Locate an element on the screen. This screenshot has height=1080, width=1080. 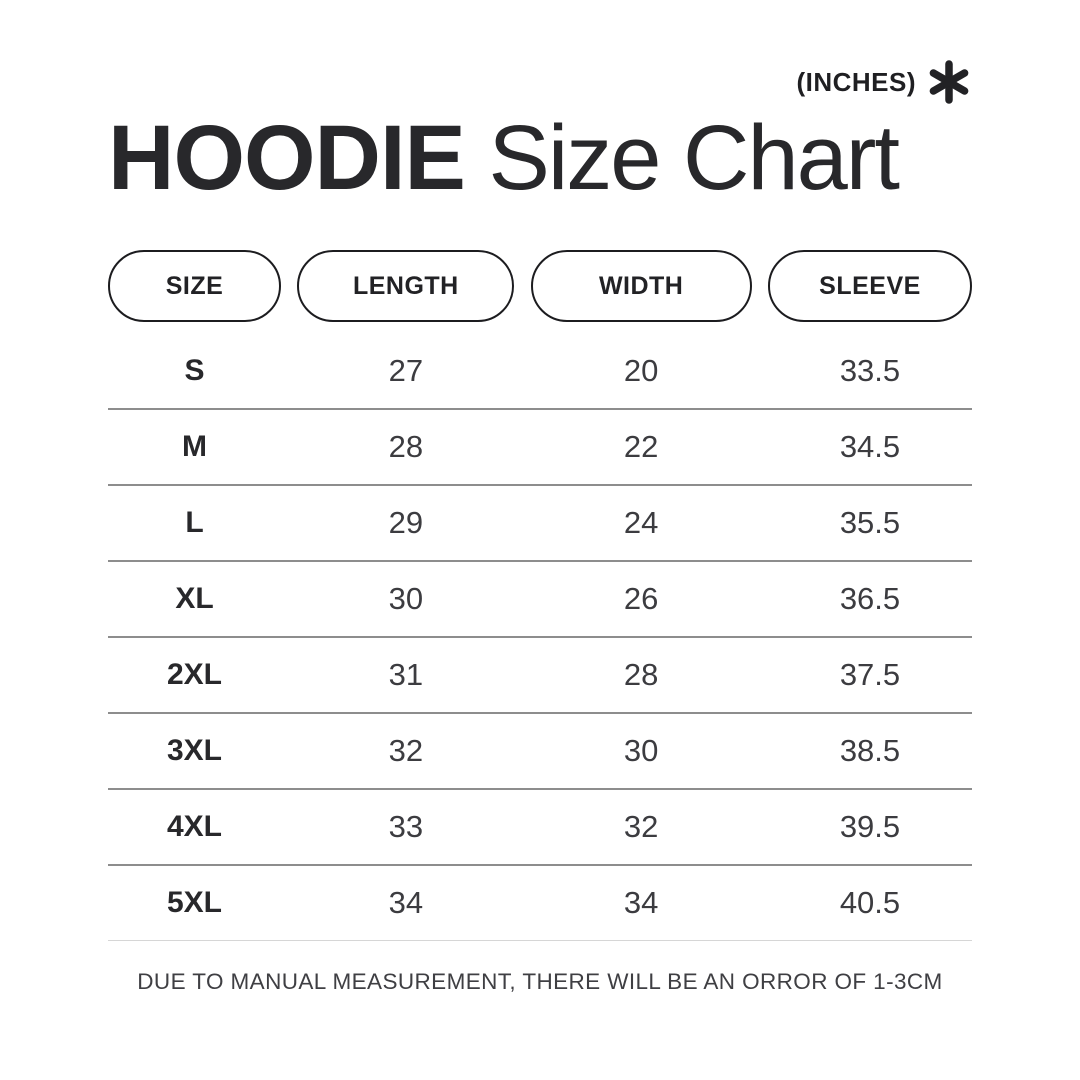
table-row-s: S 27 20 33.5 is located at coordinates (540, 372).